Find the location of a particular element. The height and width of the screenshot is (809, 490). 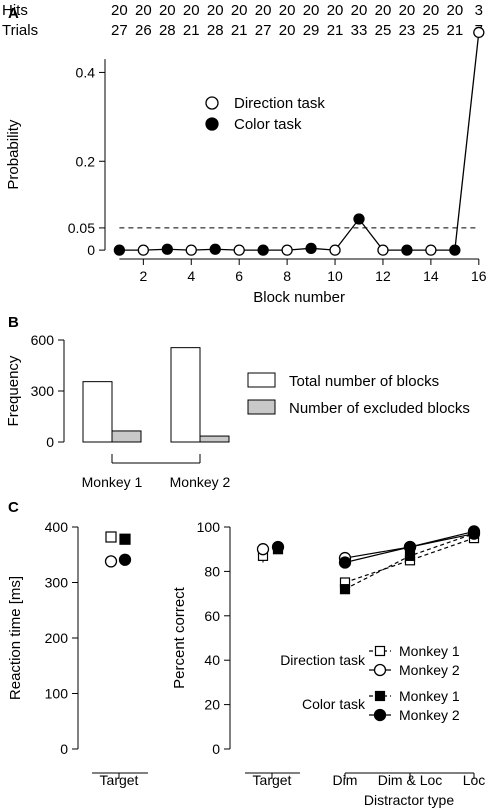

y-tick-label: 60 is located at coordinates (212, 616).